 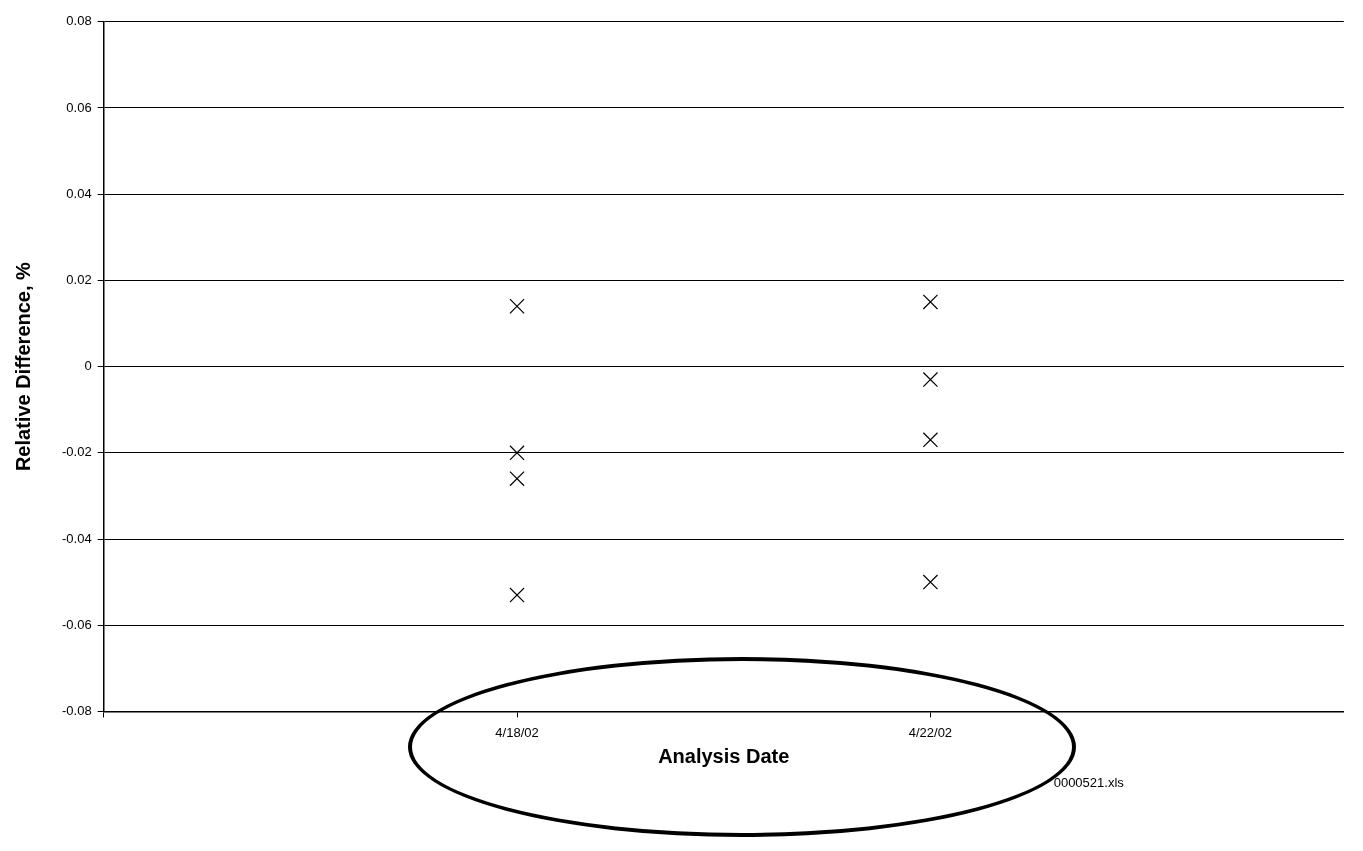 What do you see at coordinates (930, 732) in the screenshot?
I see `x-tick-label: 4/22/02` at bounding box center [930, 732].